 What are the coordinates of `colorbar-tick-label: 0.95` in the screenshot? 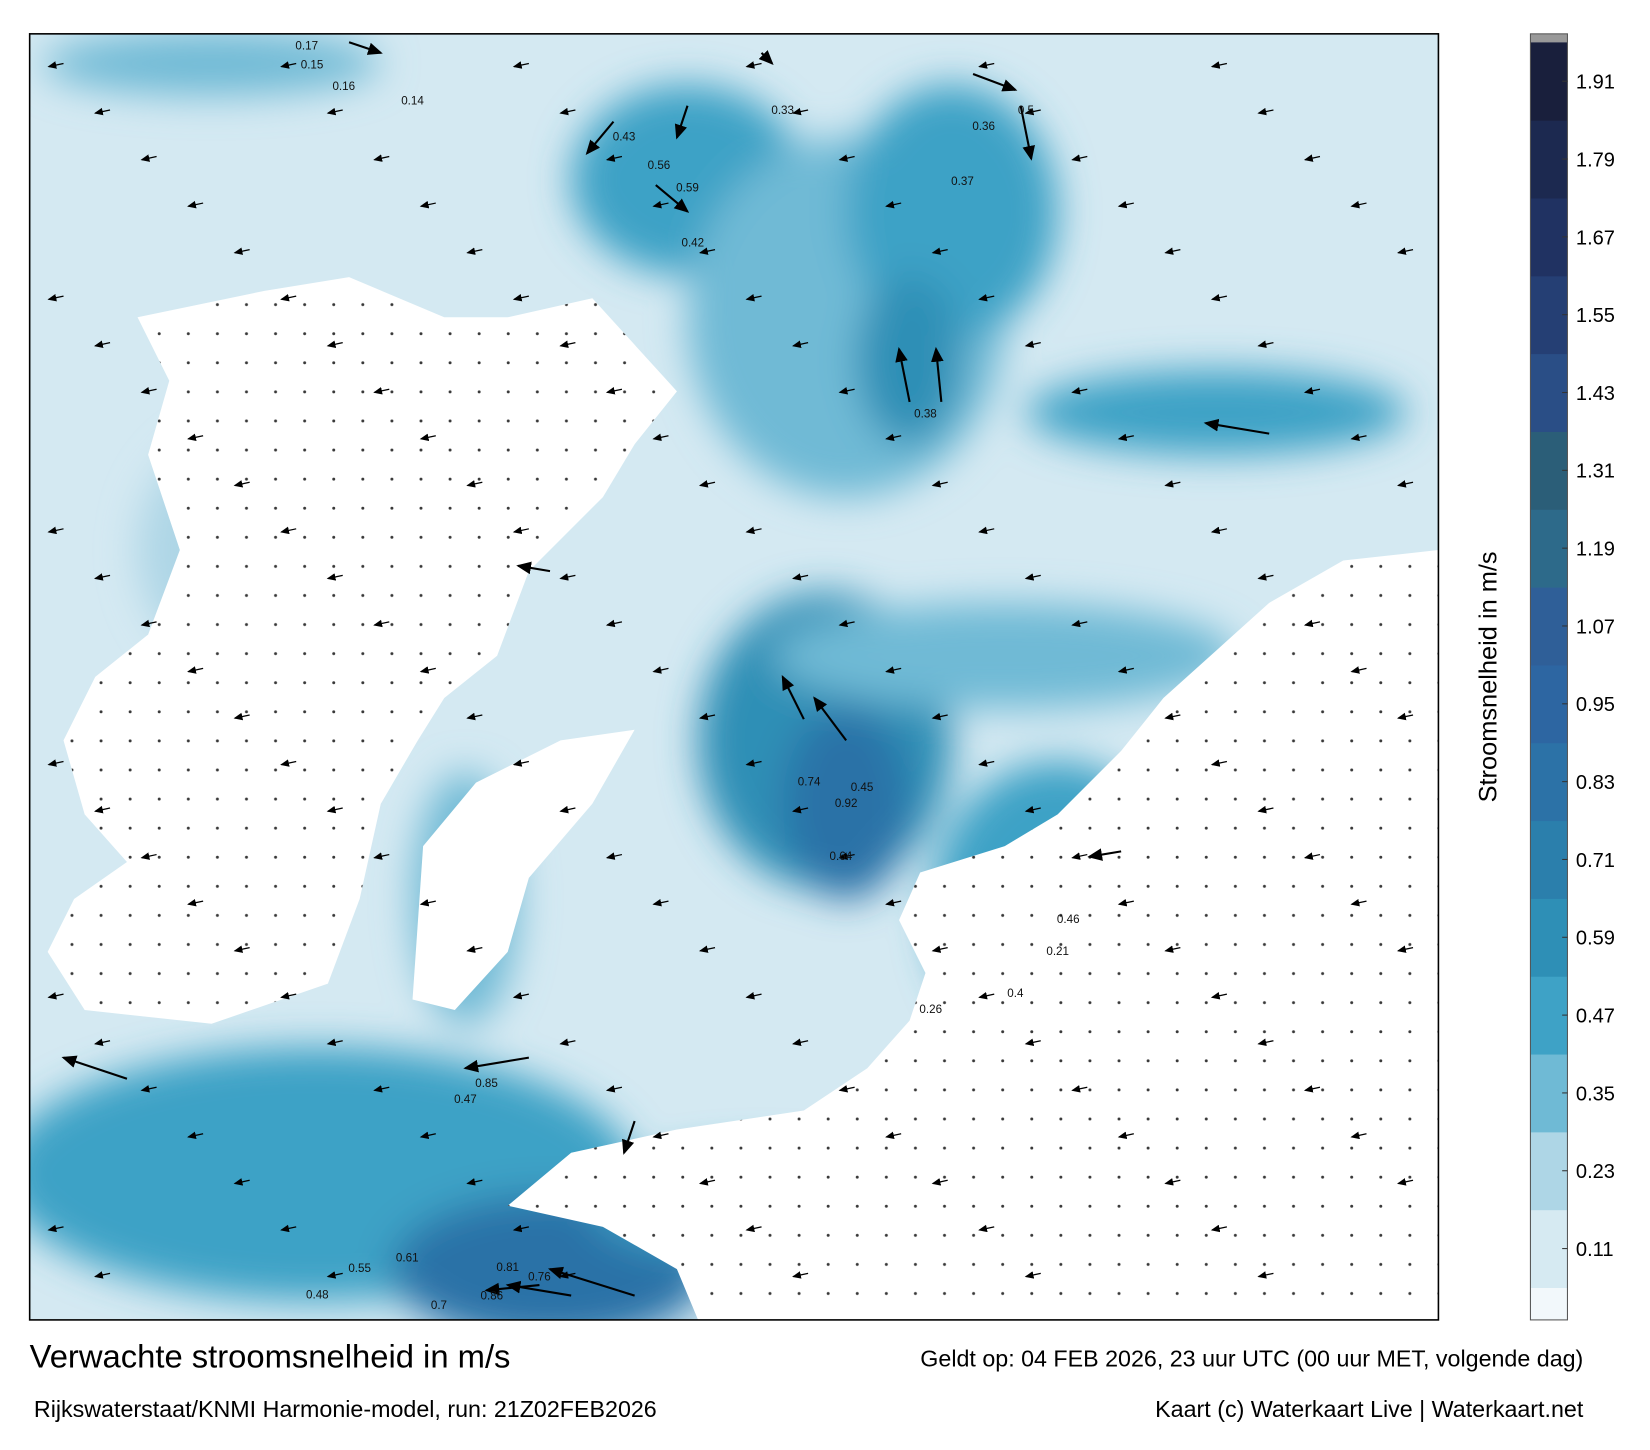 It's located at (1595, 705).